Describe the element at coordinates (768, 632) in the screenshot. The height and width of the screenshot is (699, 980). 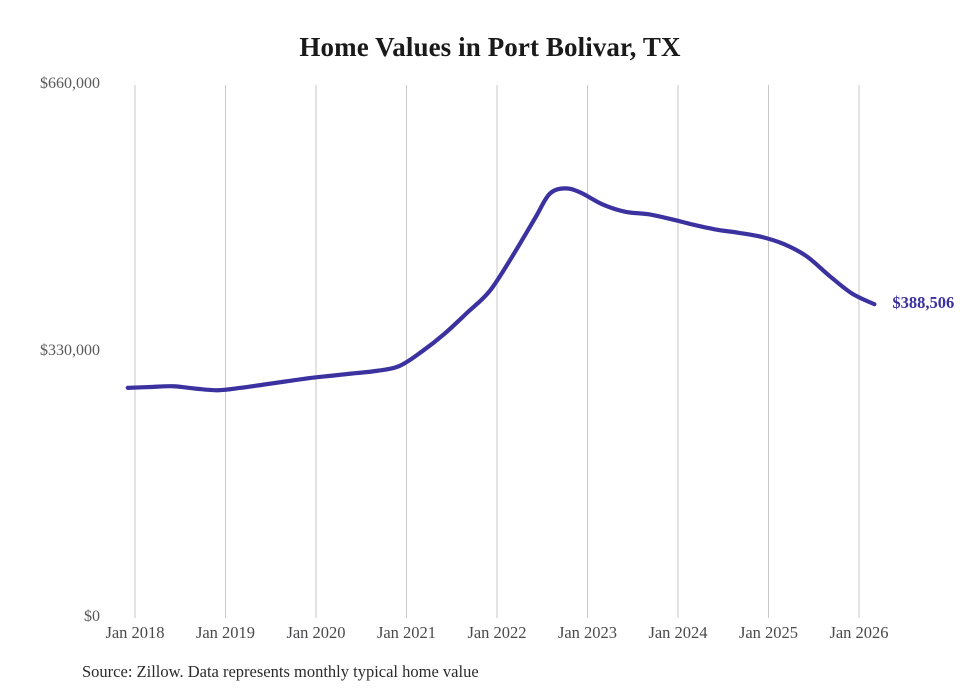
I see `x-tick-jan-2025: Jan 2025` at that location.